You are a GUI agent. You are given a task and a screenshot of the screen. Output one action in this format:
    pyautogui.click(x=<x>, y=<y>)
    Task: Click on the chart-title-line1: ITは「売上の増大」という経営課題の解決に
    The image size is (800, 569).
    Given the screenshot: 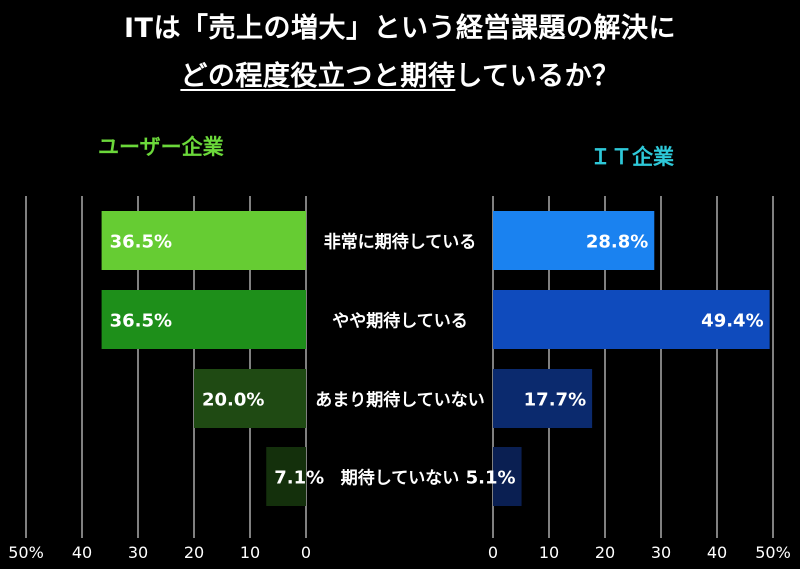 What is the action you would take?
    pyautogui.click(x=400, y=29)
    